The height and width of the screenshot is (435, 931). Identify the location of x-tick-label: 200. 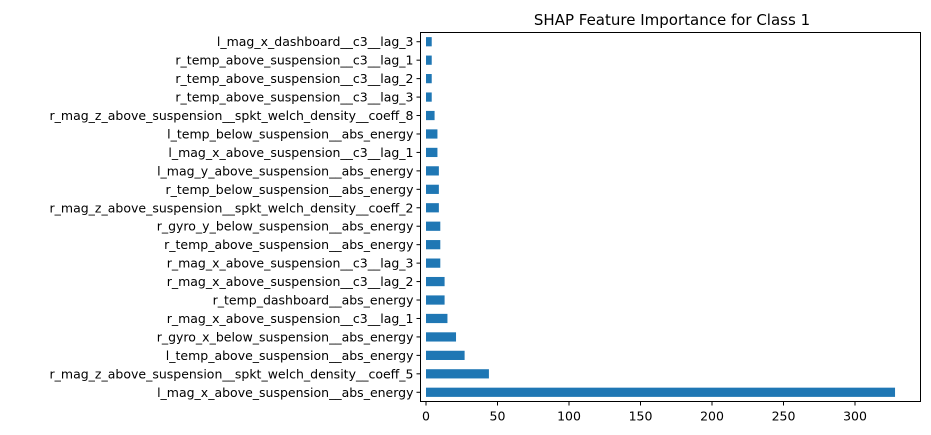
(712, 416).